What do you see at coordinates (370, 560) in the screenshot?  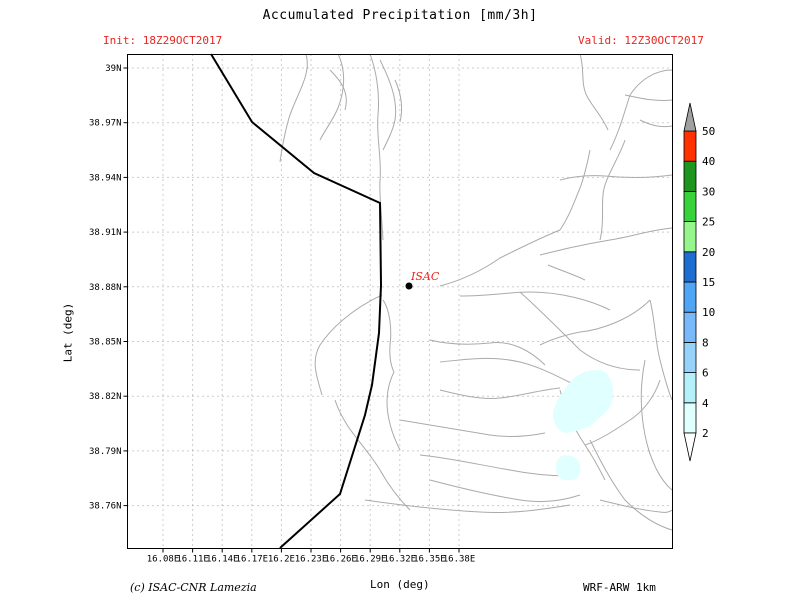 I see `x-tick-label: 16.29E` at bounding box center [370, 560].